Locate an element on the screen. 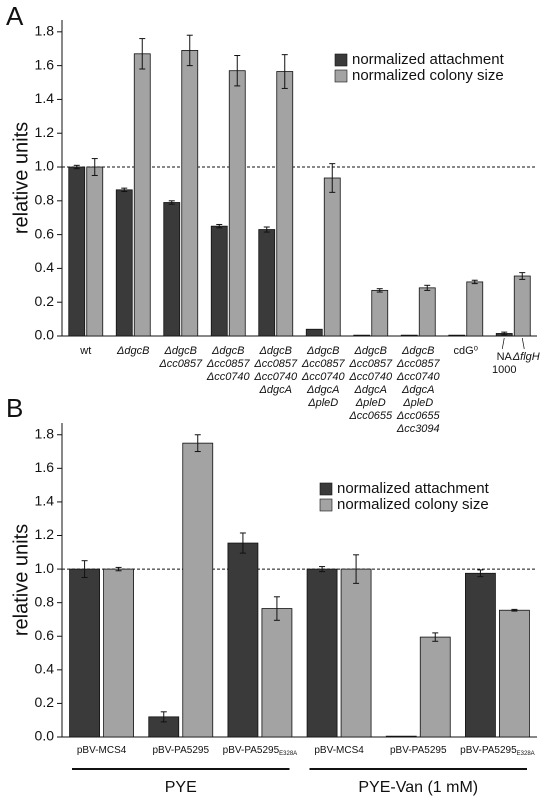 The width and height of the screenshot is (545, 800). y-tick-label: 1.6 is located at coordinates (45, 467).